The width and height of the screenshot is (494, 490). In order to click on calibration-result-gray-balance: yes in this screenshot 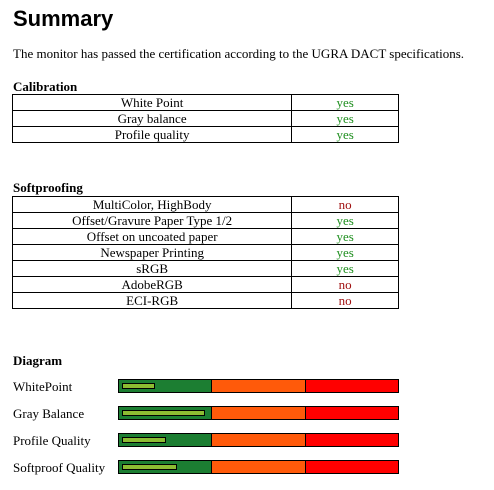, I will do `click(345, 118)`.